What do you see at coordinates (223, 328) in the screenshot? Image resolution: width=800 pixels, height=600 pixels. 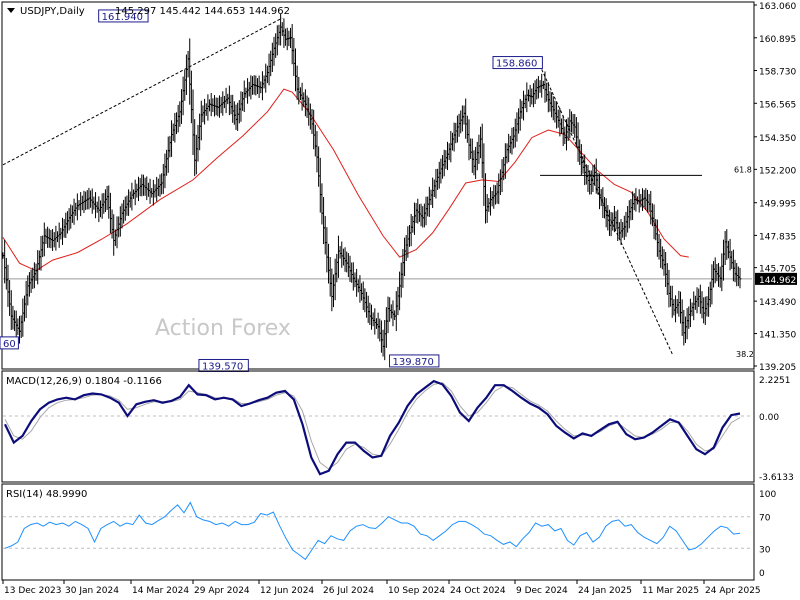 I see `price-pane-watermark: Action Forex` at bounding box center [223, 328].